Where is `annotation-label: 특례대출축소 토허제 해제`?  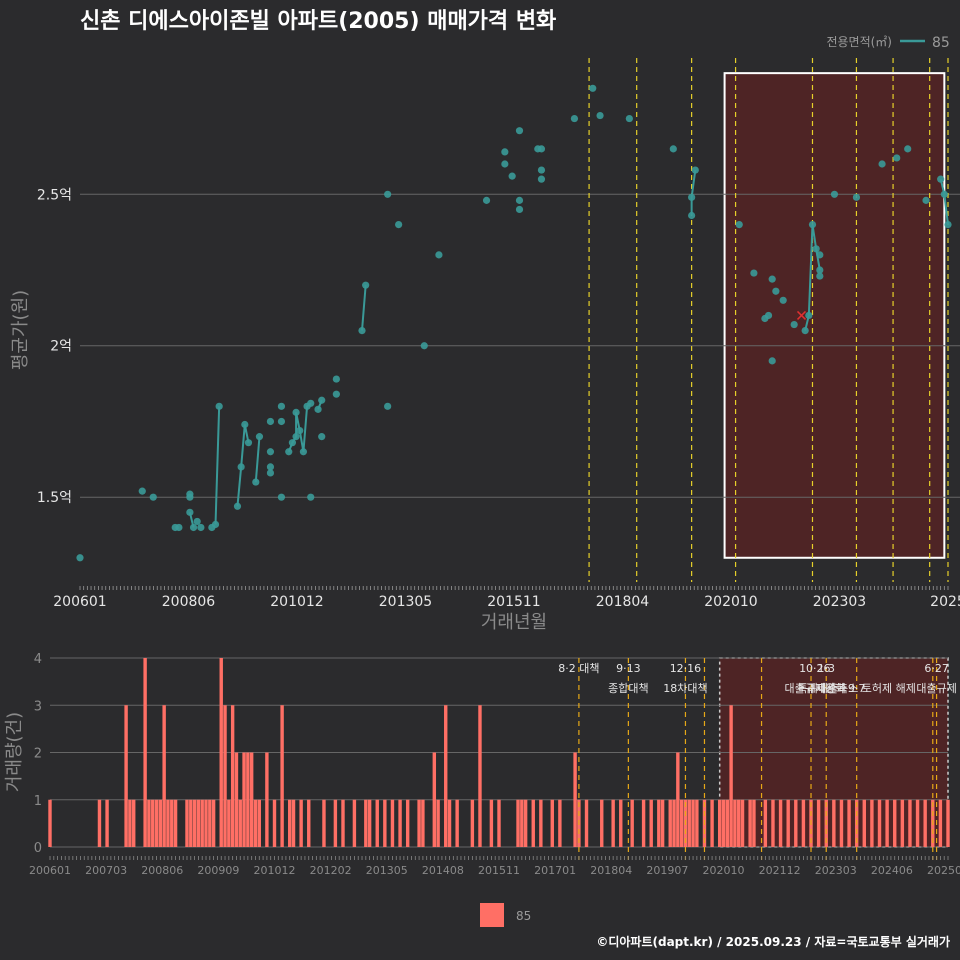
annotation-label: 특례대출축소 토허제 해제 is located at coordinates (857, 688).